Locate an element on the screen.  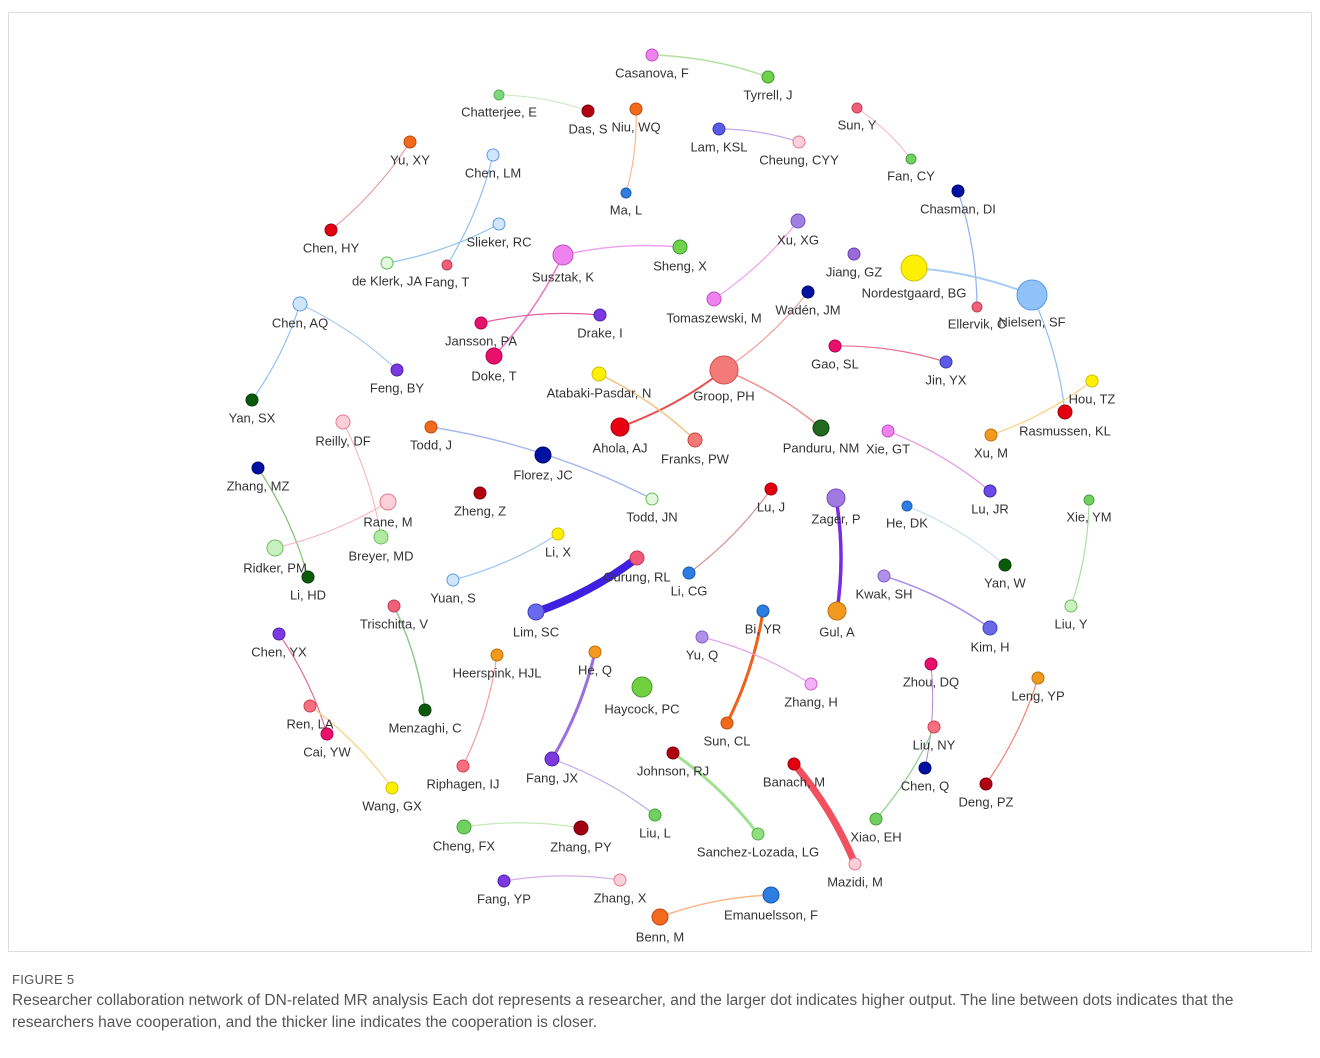
node-label: Trischitta, V is located at coordinates (394, 623).